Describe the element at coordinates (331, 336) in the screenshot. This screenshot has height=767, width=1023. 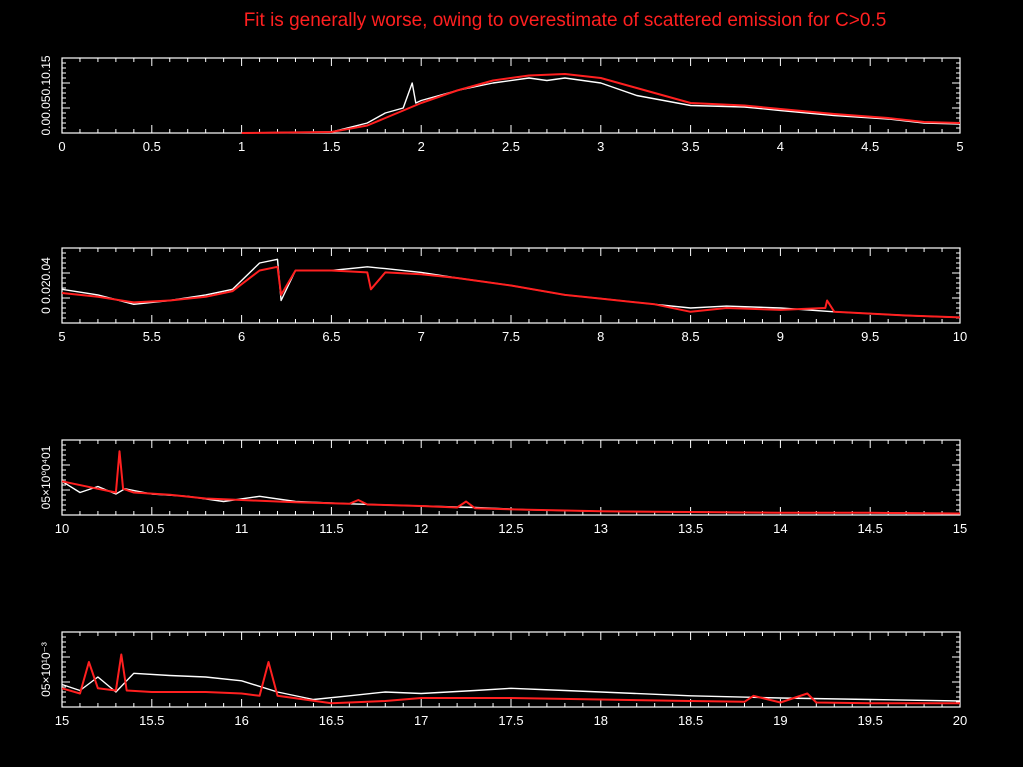
I see `x-tick-label: 6.5` at that location.